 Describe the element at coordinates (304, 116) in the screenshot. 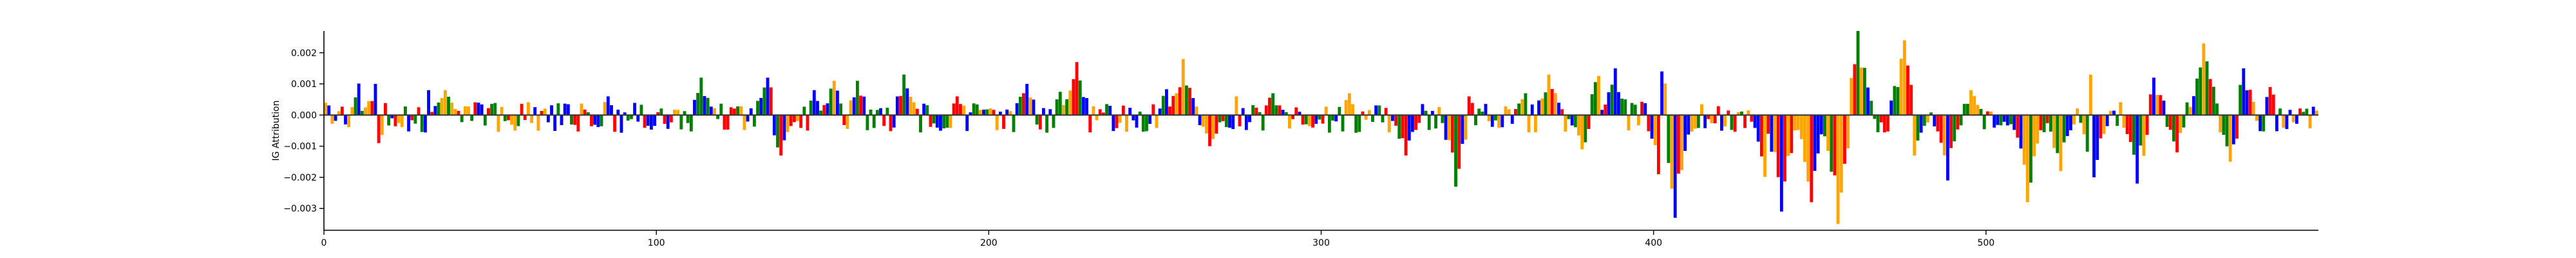

I see `y-tick-label: 0.000` at that location.